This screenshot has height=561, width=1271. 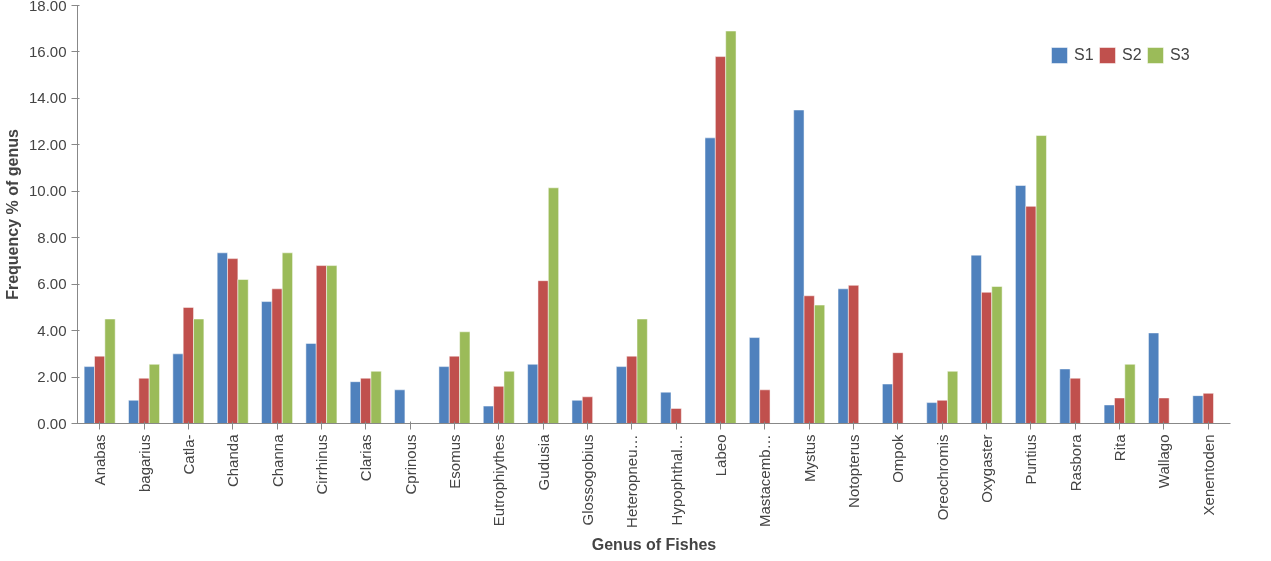 I want to click on y-tick-label: 8.00, so click(x=52, y=237).